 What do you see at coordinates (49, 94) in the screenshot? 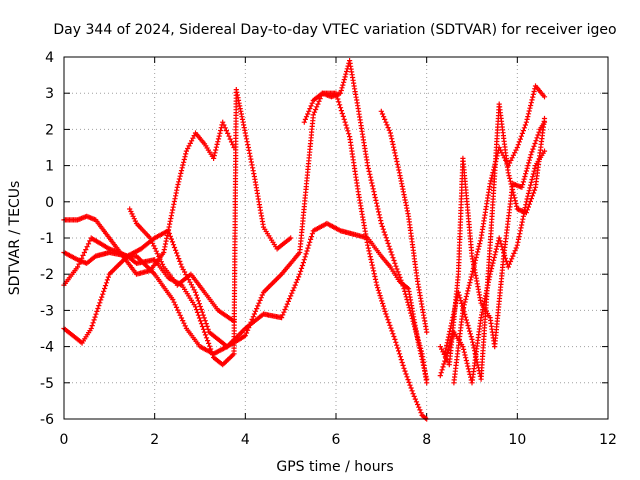
I see `y-tick-label: 3` at bounding box center [49, 94].